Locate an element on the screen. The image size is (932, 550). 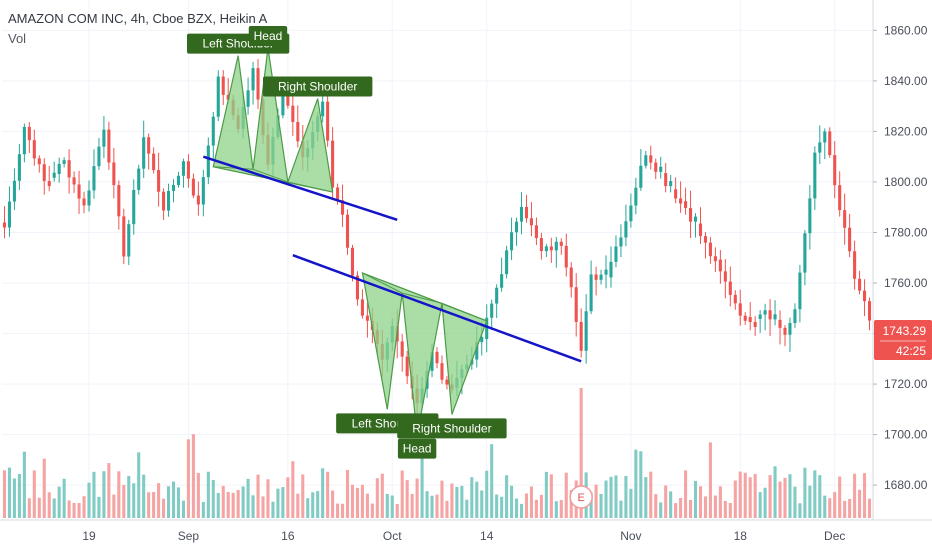
time-axis: 19 Sep 16 Oct 14 Nov 18 Dec is located at coordinates (463, 536).